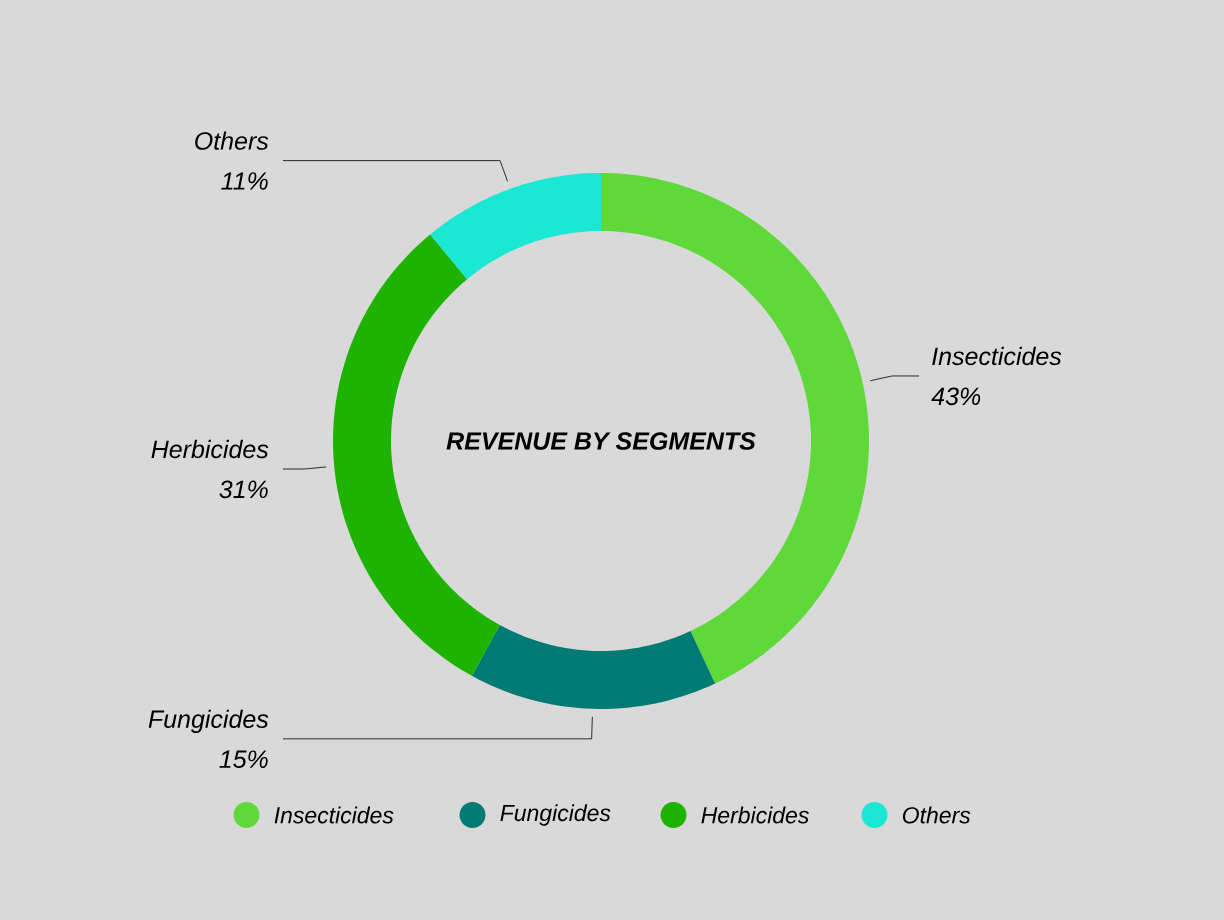 The width and height of the screenshot is (1224, 920). What do you see at coordinates (244, 181) in the screenshot?
I see `data-label: 11%` at bounding box center [244, 181].